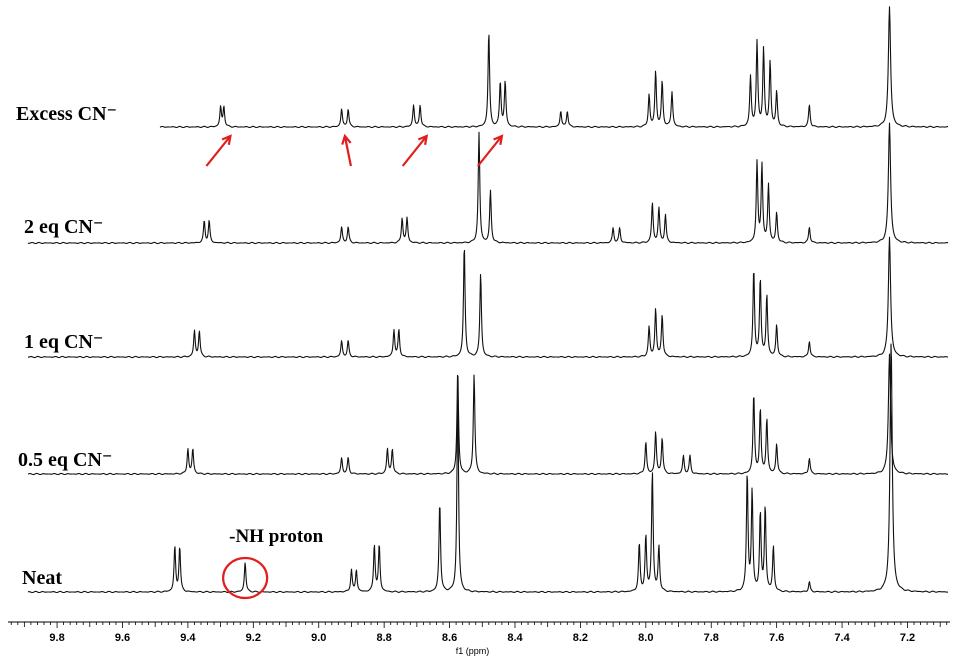  Describe the element at coordinates (63, 227) in the screenshot. I see `series-label: 2 eq CN⁻` at that location.